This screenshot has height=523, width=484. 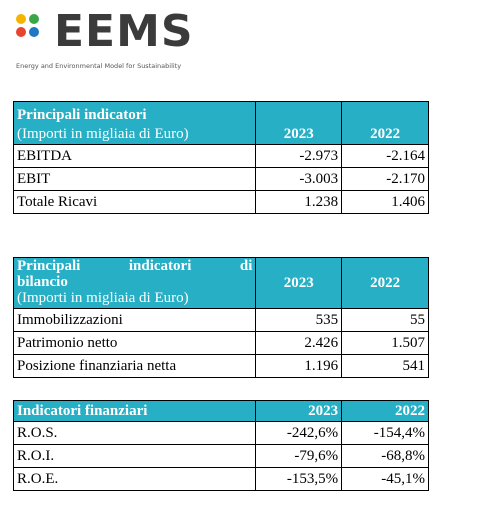 I want to click on row-label: R.O.E., so click(x=134, y=479).